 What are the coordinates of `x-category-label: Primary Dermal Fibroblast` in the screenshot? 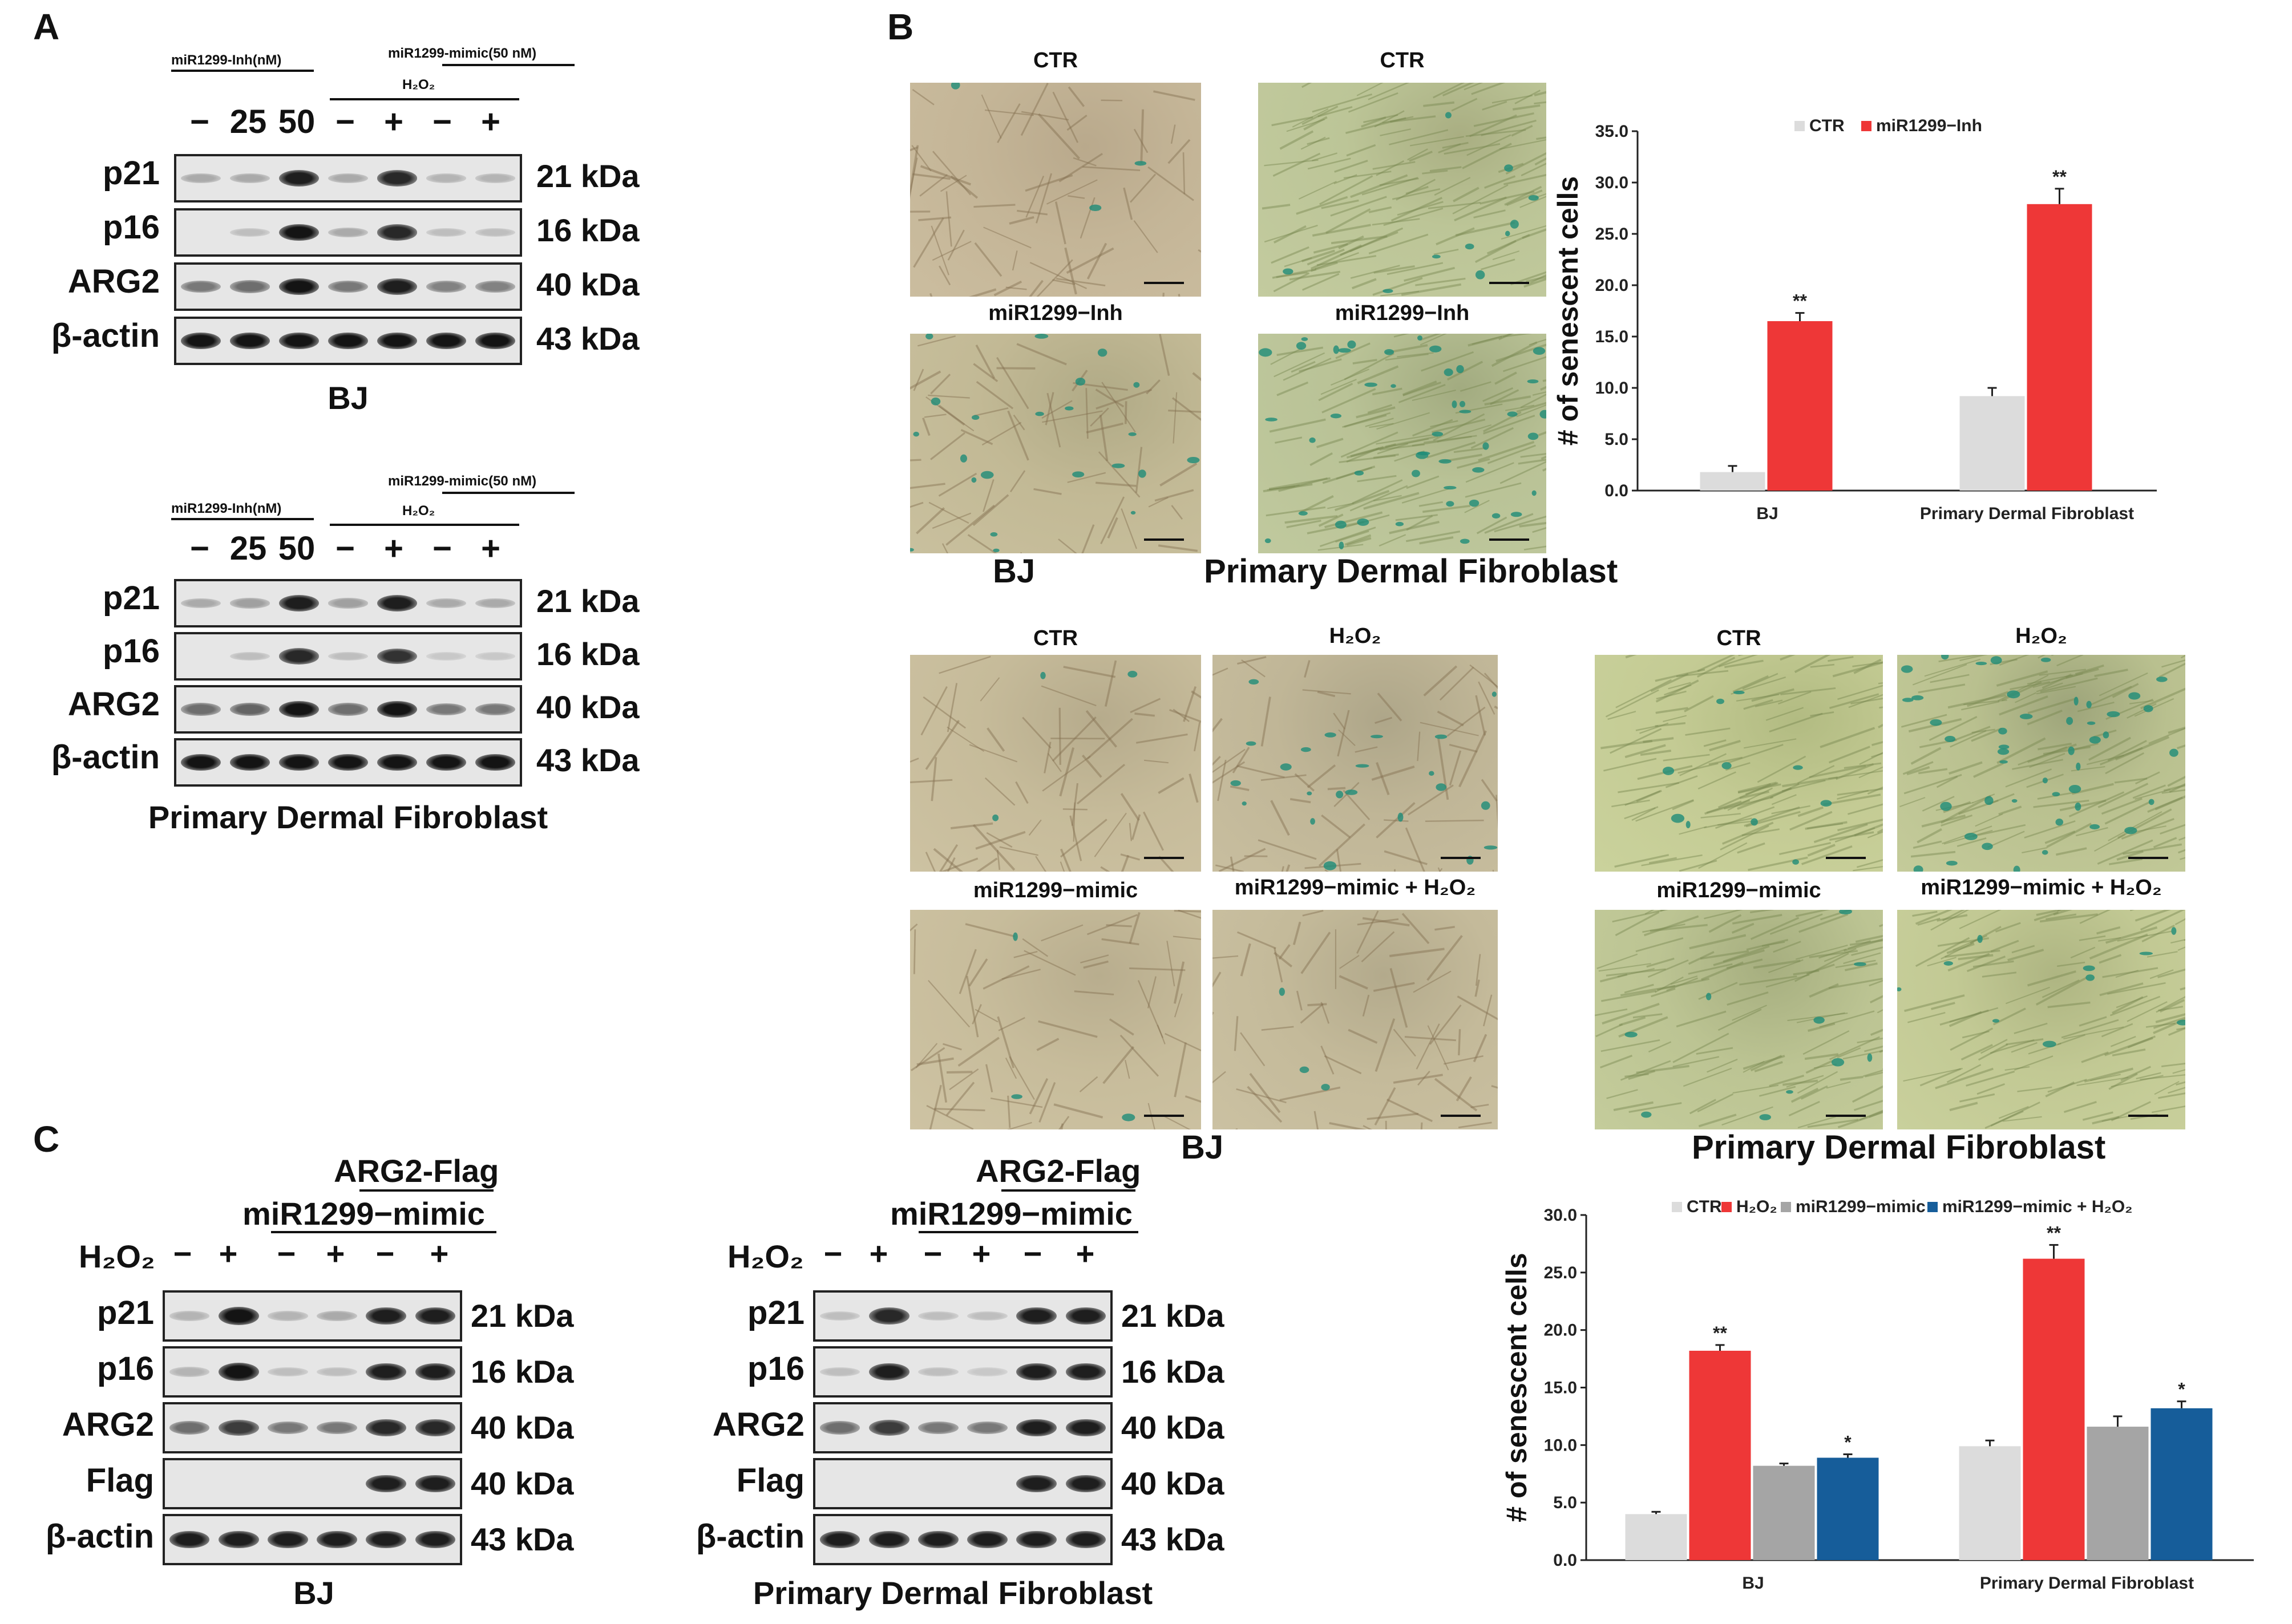 It's located at (2087, 1584).